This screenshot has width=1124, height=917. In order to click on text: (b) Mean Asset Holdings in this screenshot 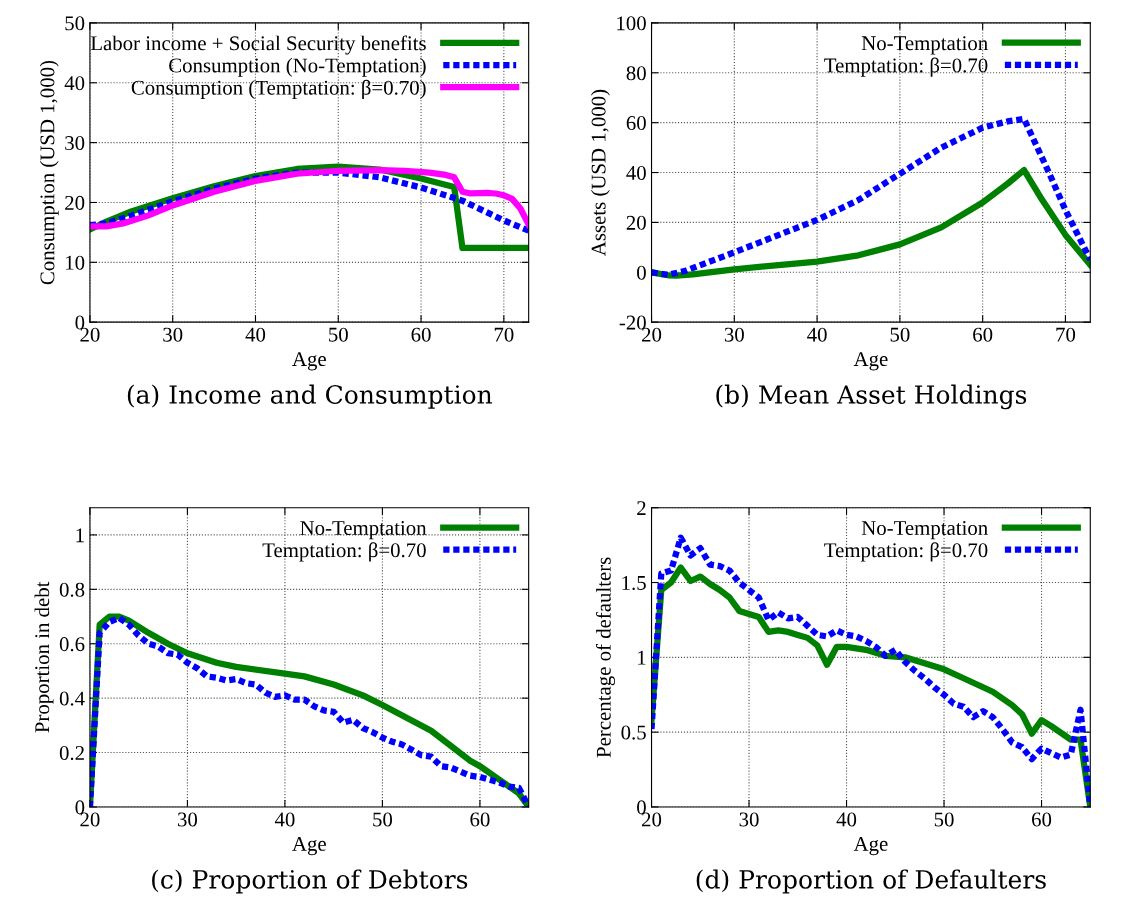, I will do `click(871, 397)`.